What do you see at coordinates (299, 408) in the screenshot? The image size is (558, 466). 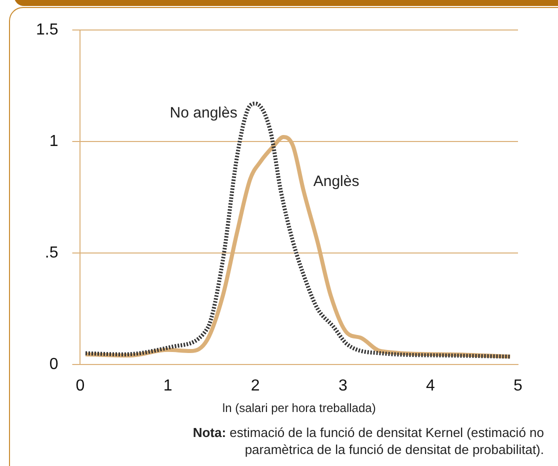 I see `x-axis-title: ln (salari per hora treballada)` at bounding box center [299, 408].